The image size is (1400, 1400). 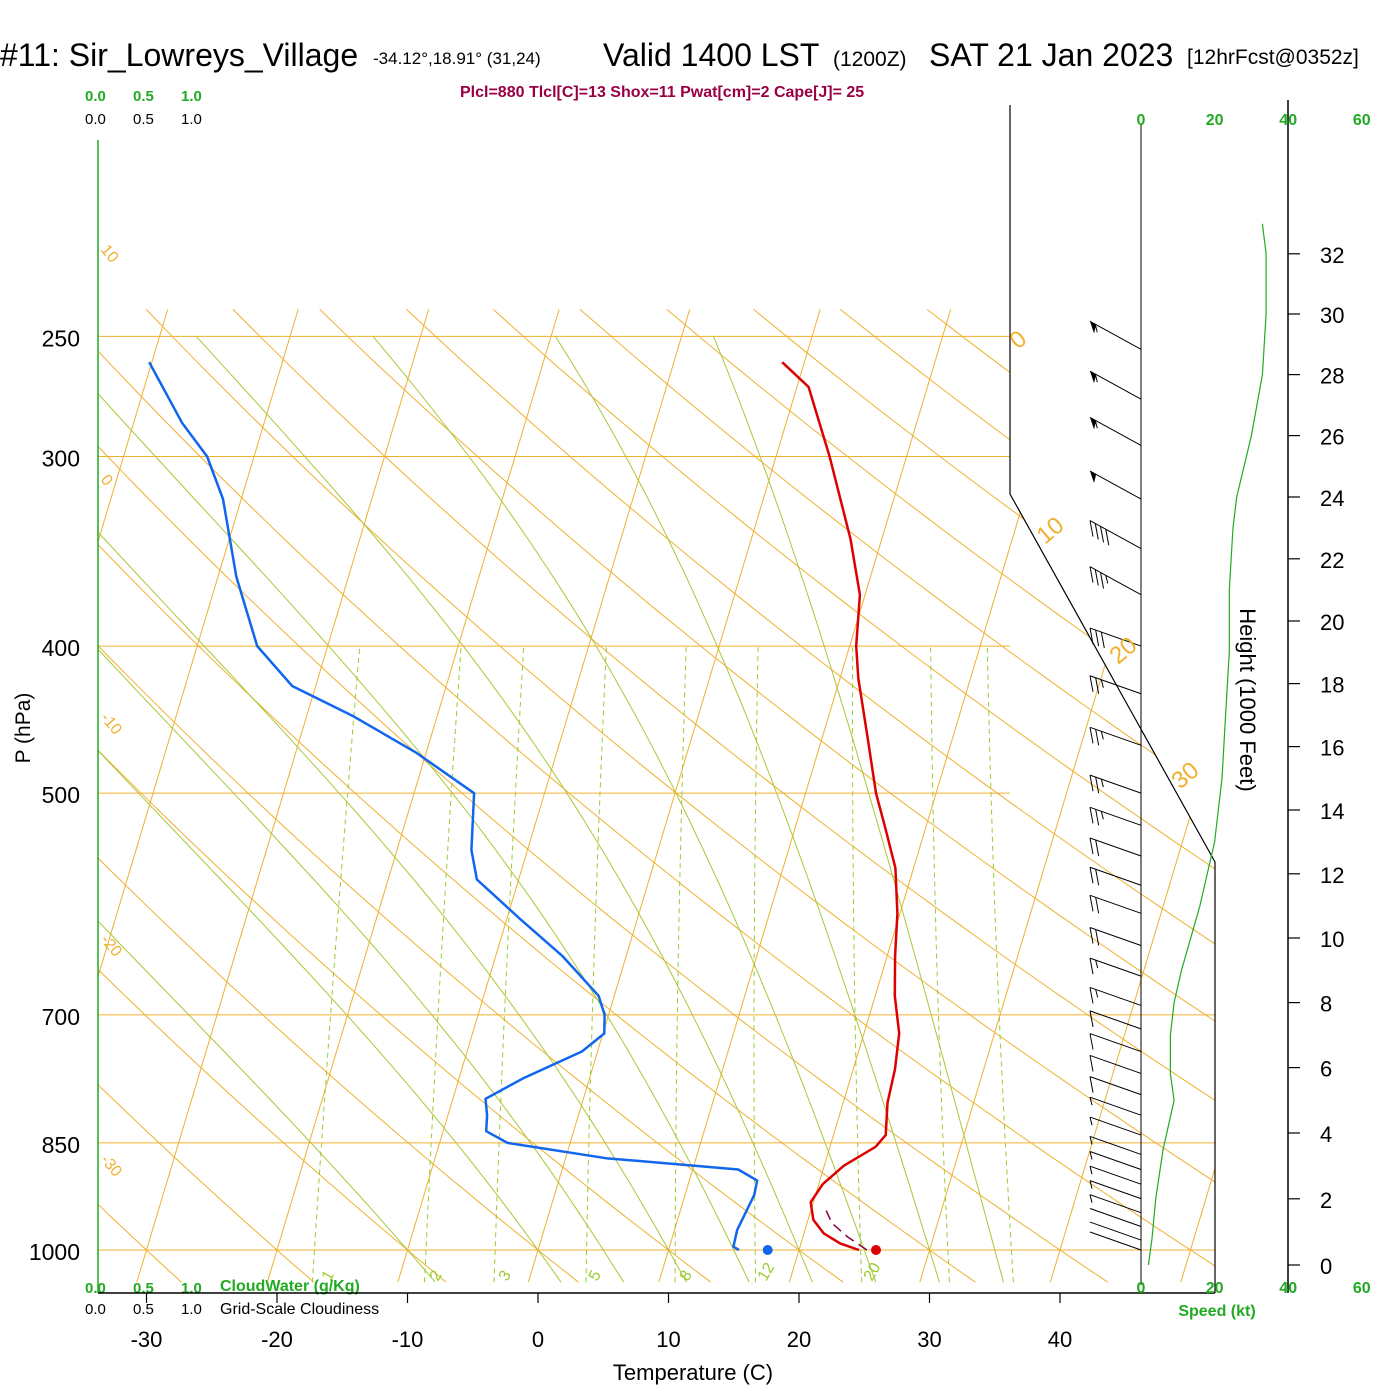 I want to click on speed-tick-label-bottom: 0, so click(x=1141, y=1288).